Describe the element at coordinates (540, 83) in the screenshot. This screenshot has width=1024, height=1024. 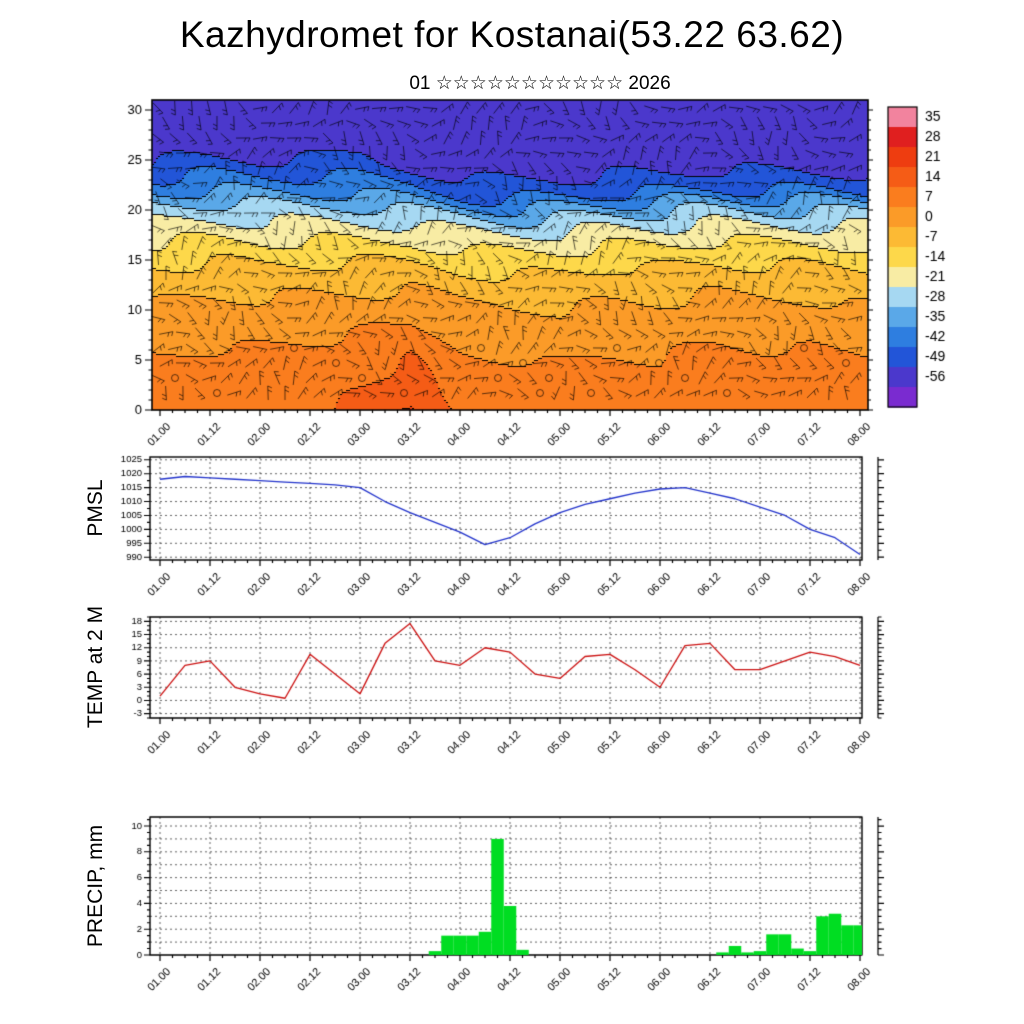
I see `date-subtitle: 01 ☆☆☆☆☆☆☆☆☆☆☆ 2026` at that location.